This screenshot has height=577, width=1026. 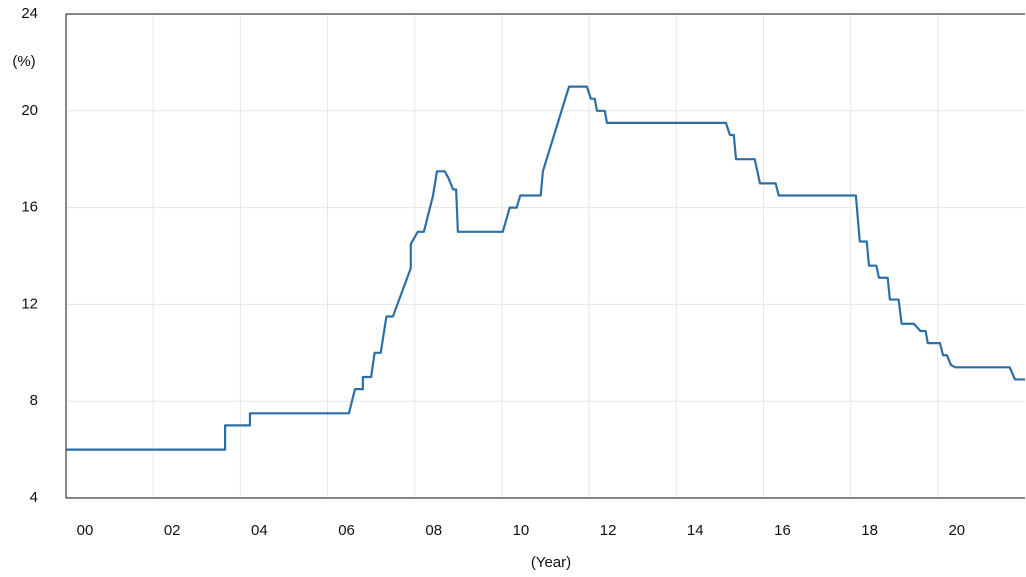 What do you see at coordinates (34, 497) in the screenshot?
I see `y-tick-label: 4` at bounding box center [34, 497].